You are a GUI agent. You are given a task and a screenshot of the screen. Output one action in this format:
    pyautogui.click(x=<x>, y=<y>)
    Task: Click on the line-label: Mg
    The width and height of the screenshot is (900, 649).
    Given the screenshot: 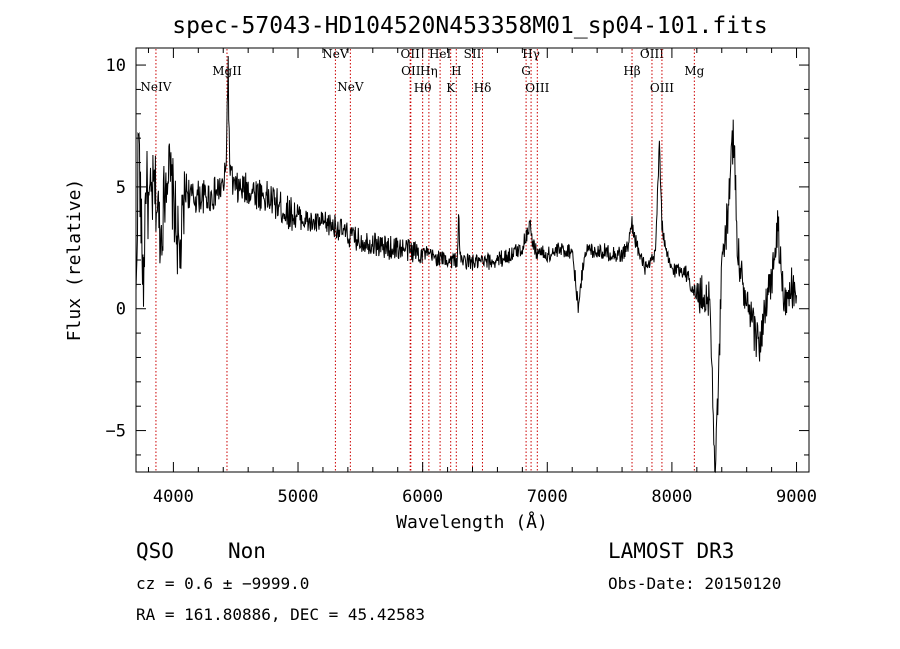 What is the action you would take?
    pyautogui.click(x=694, y=71)
    